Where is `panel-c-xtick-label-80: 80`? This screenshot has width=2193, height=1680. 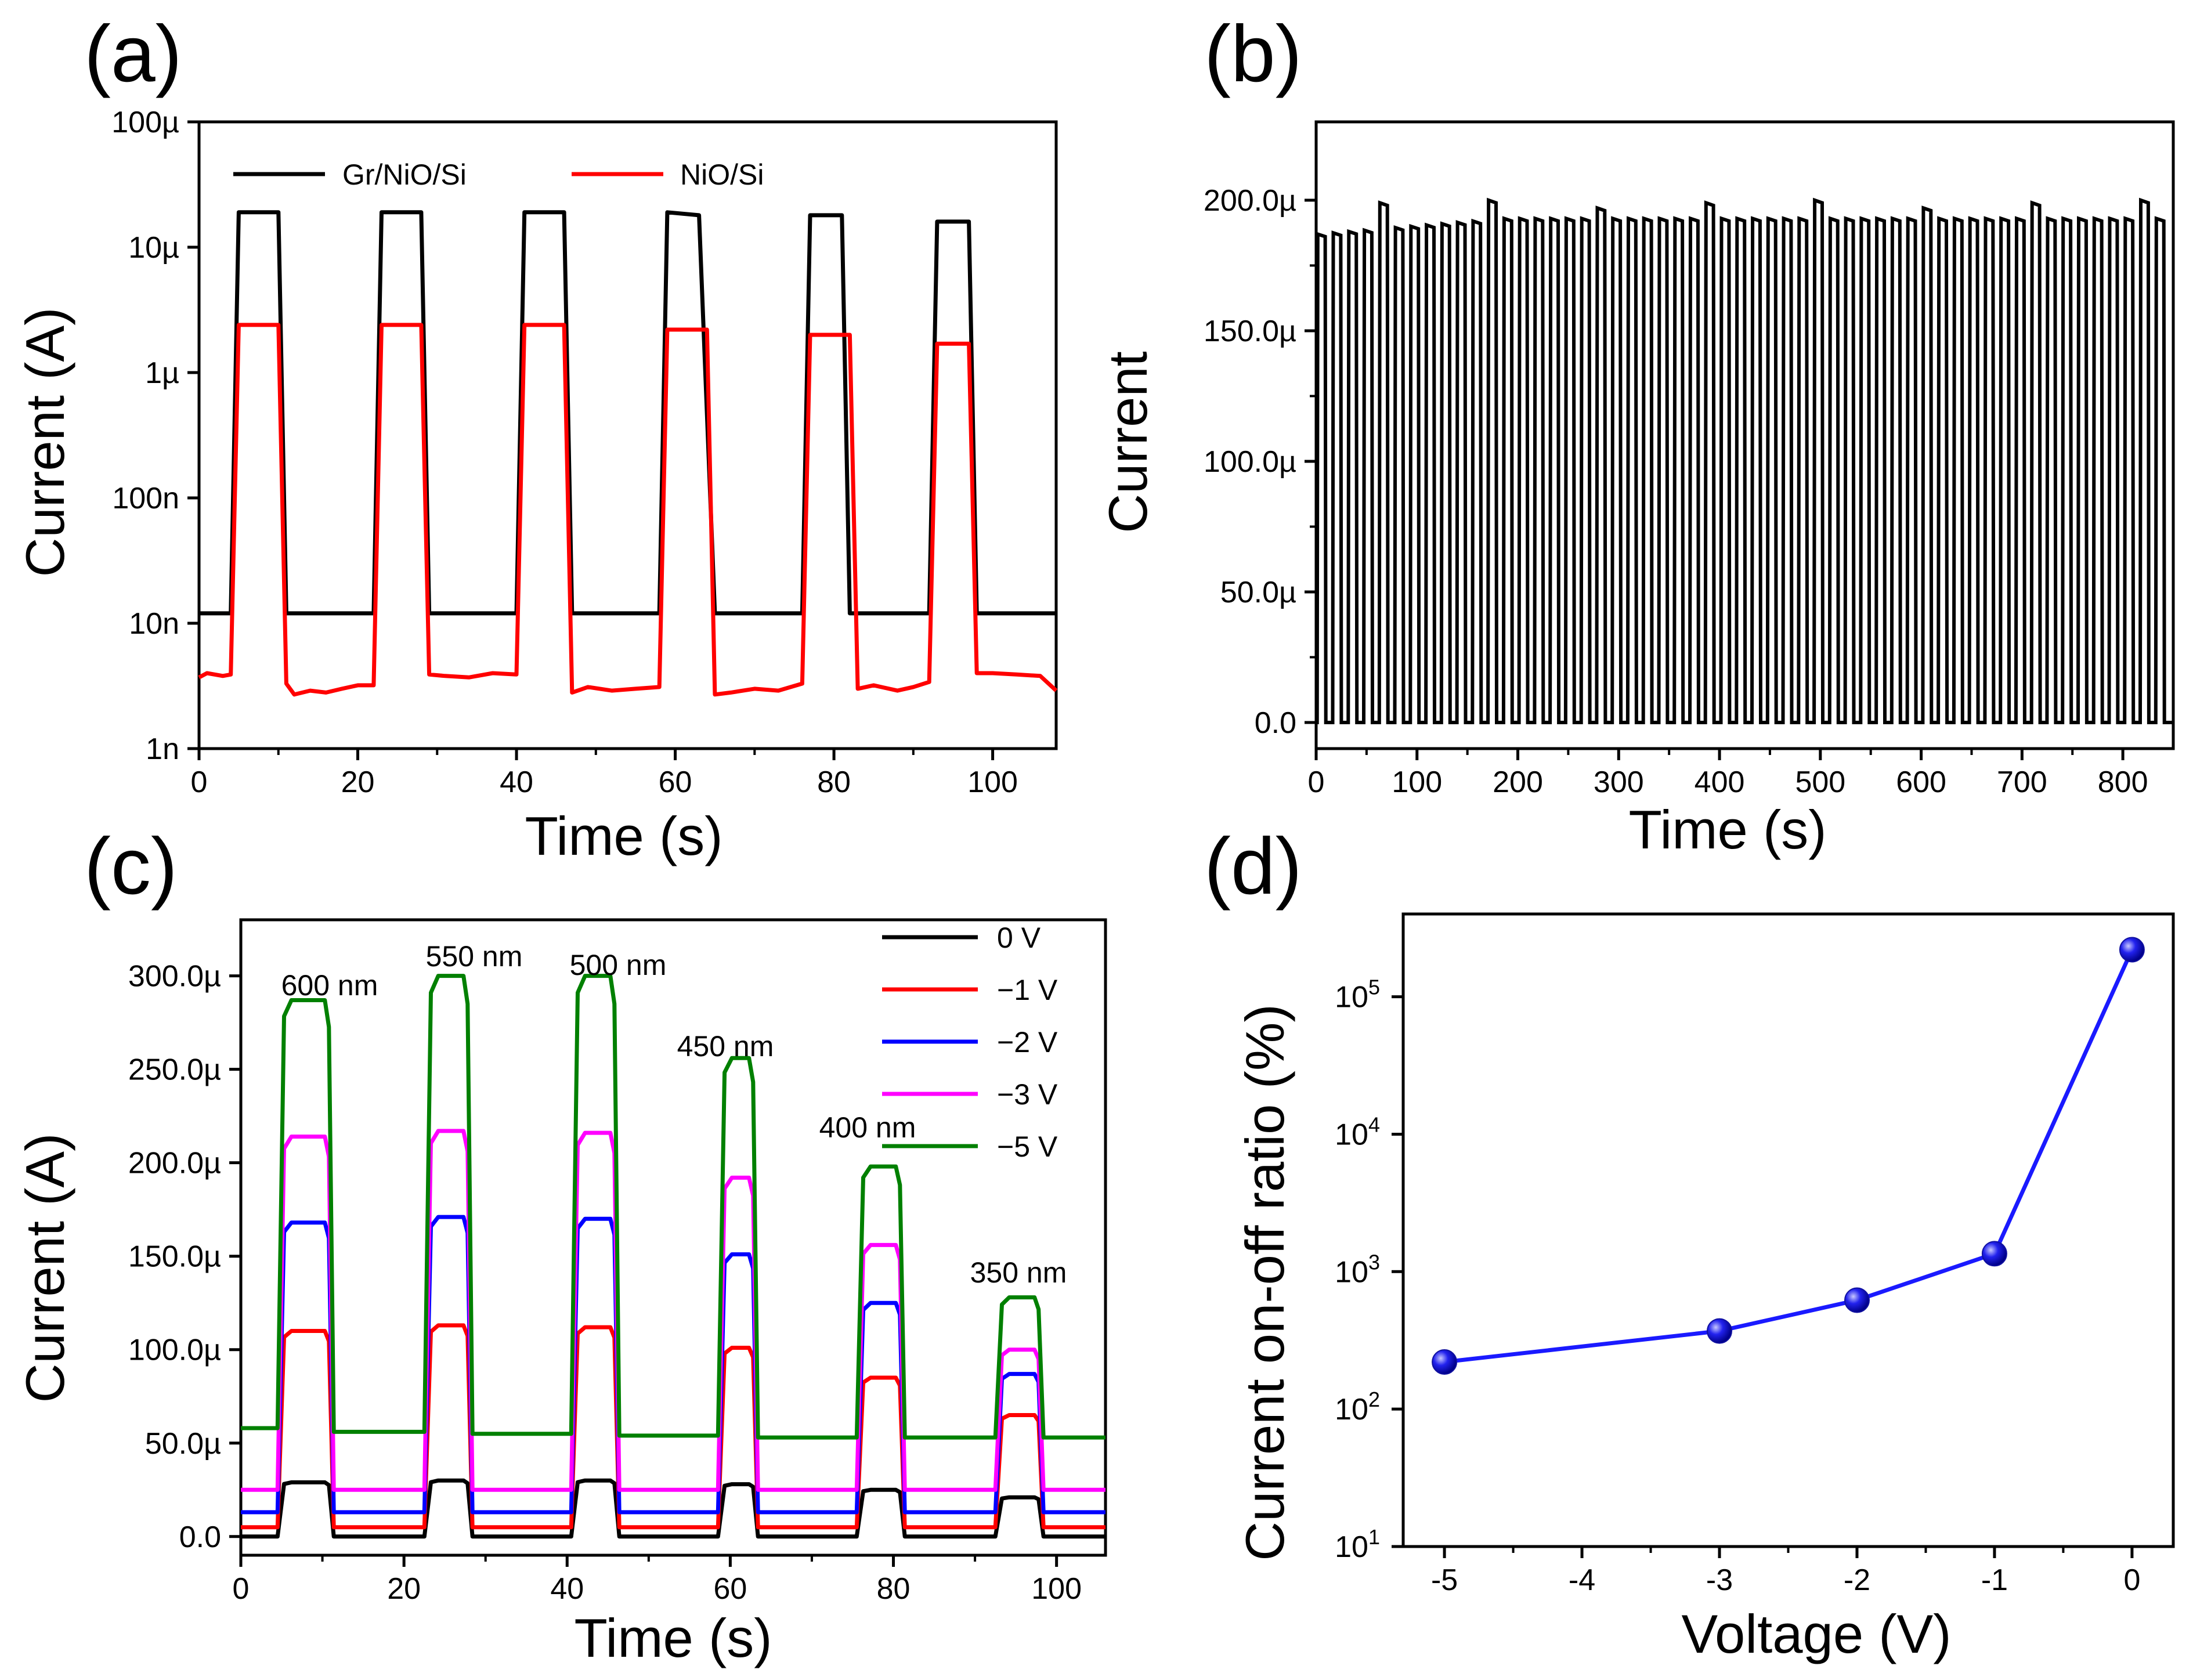 panel-c-xtick-label-80: 80 is located at coordinates (894, 1589).